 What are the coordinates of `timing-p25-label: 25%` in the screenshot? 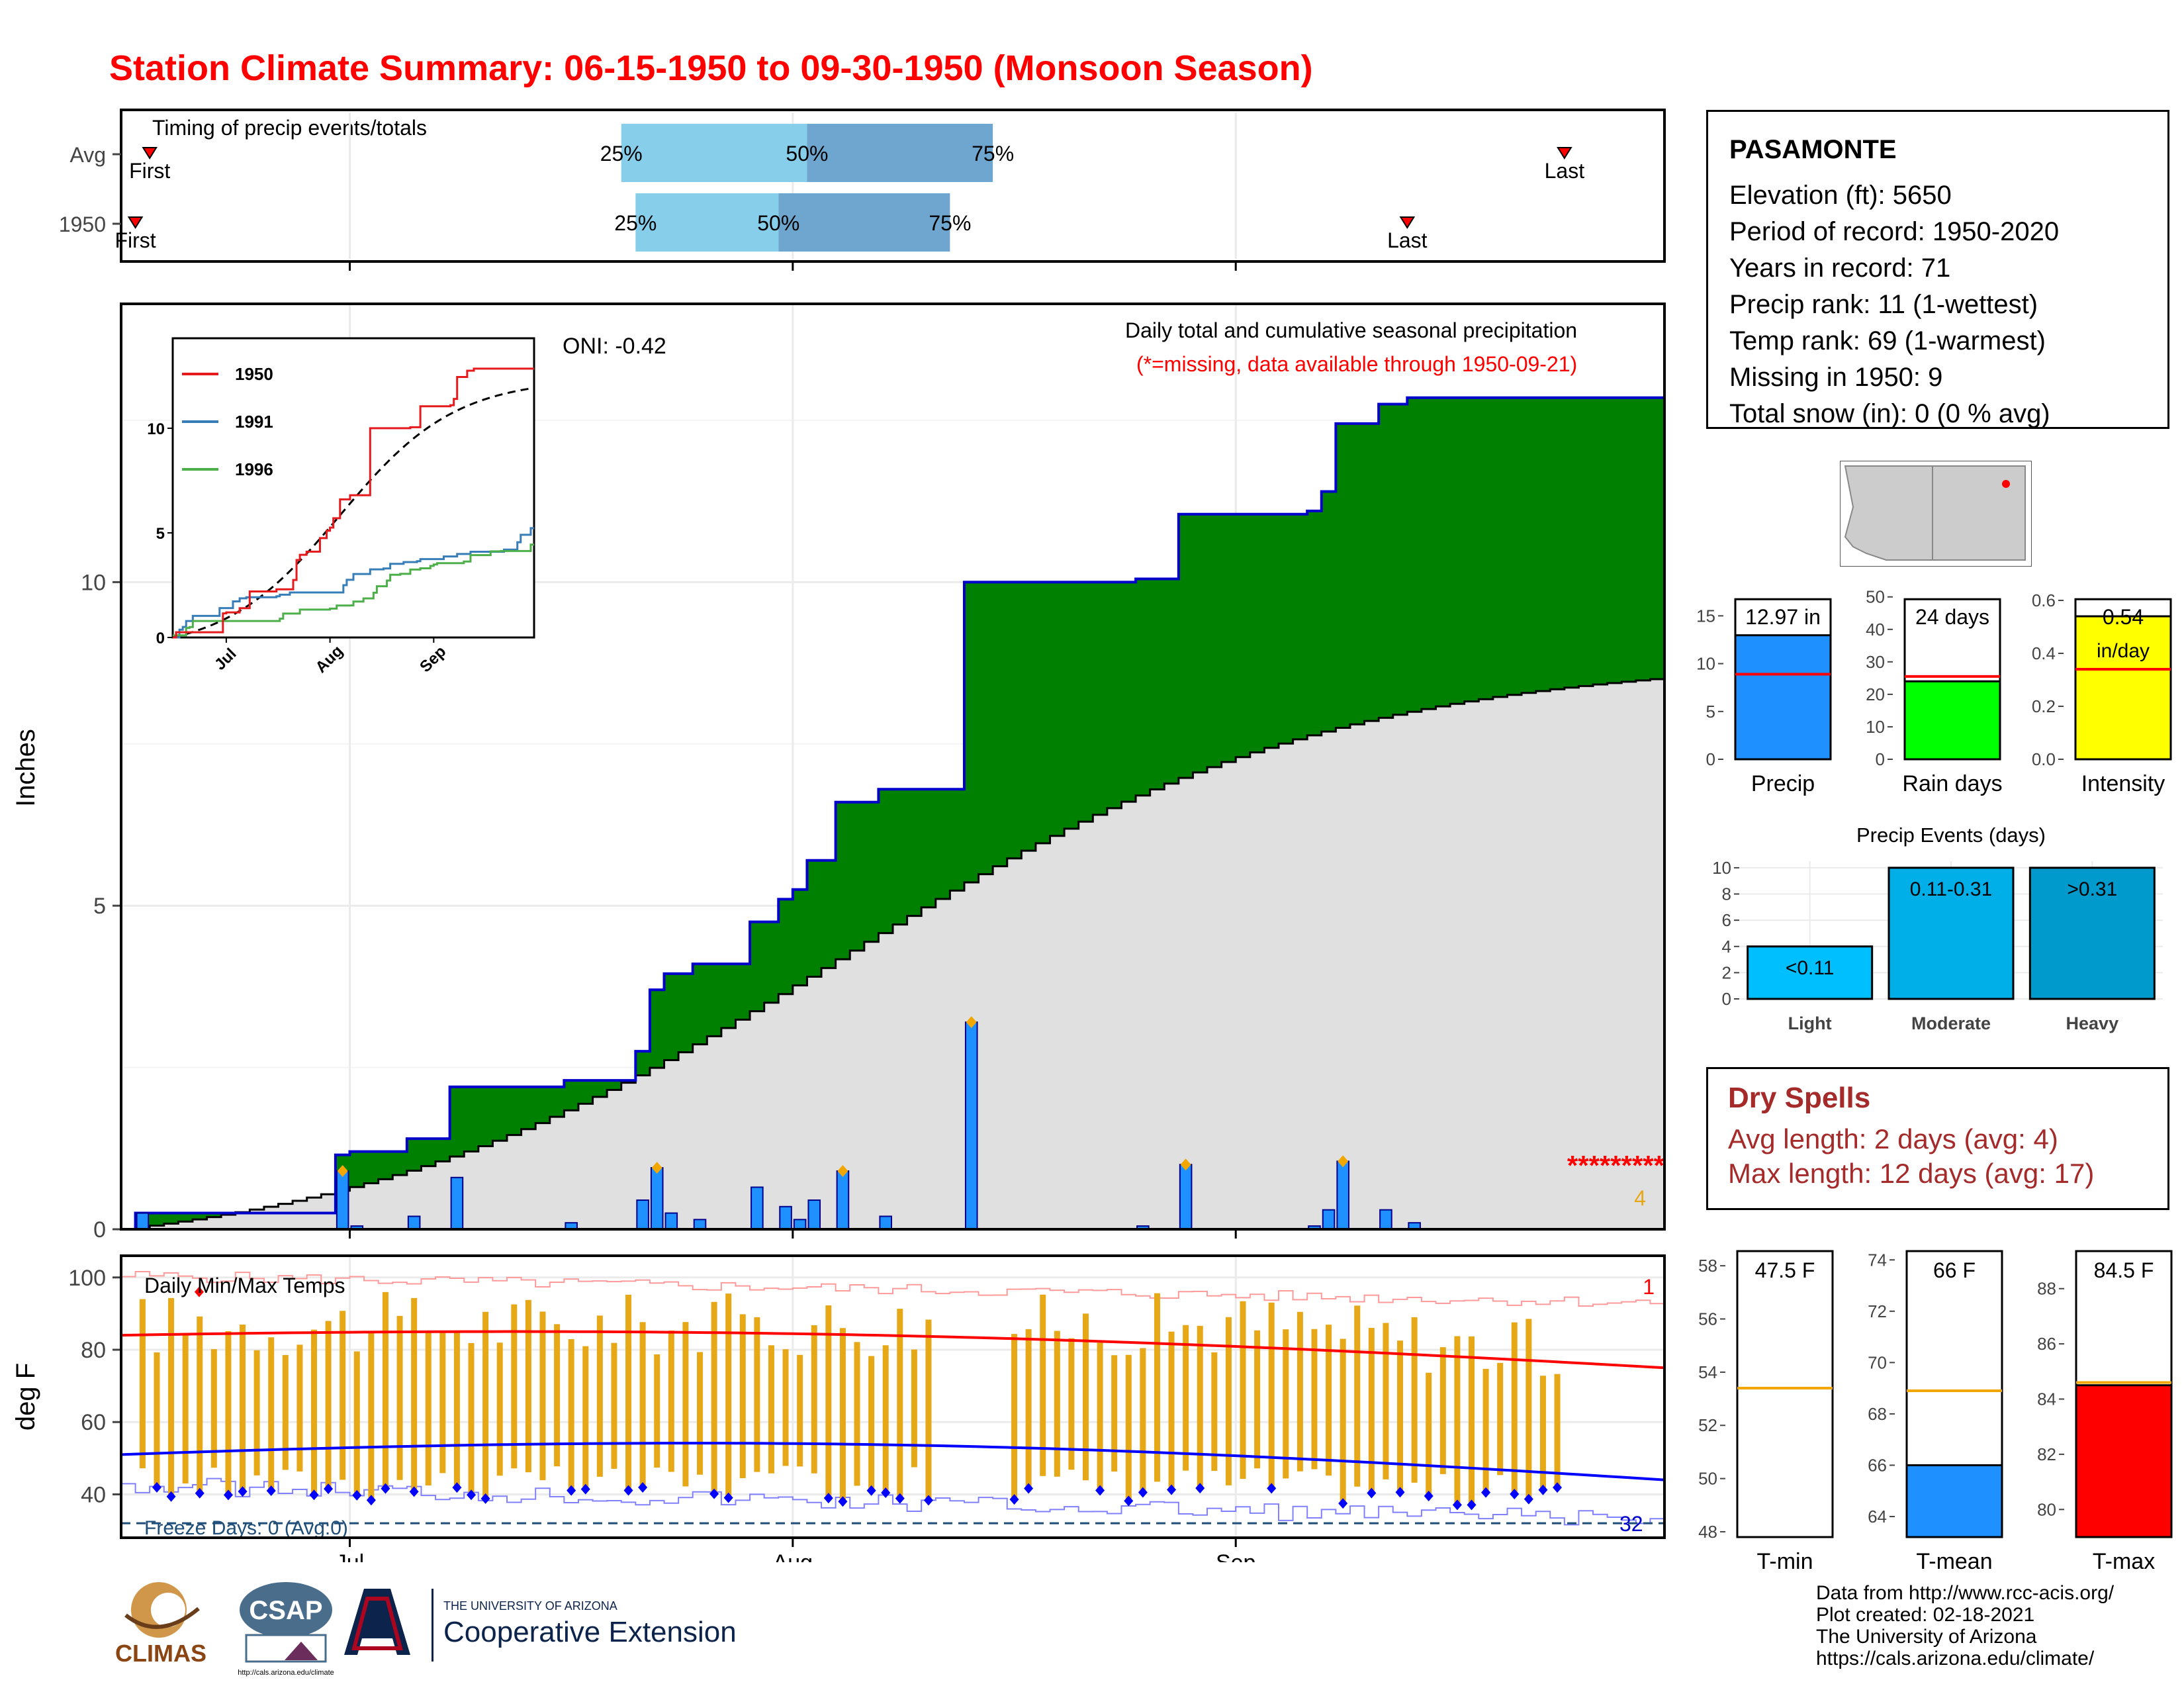 It's located at (621, 153).